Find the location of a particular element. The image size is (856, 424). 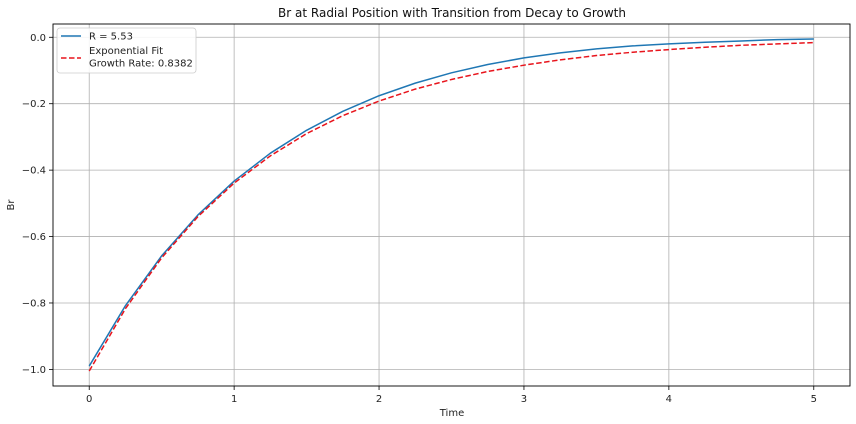

legend-label-exponential-fit: Exponential Fit Growth Rate: 0.8382 is located at coordinates (141, 58).